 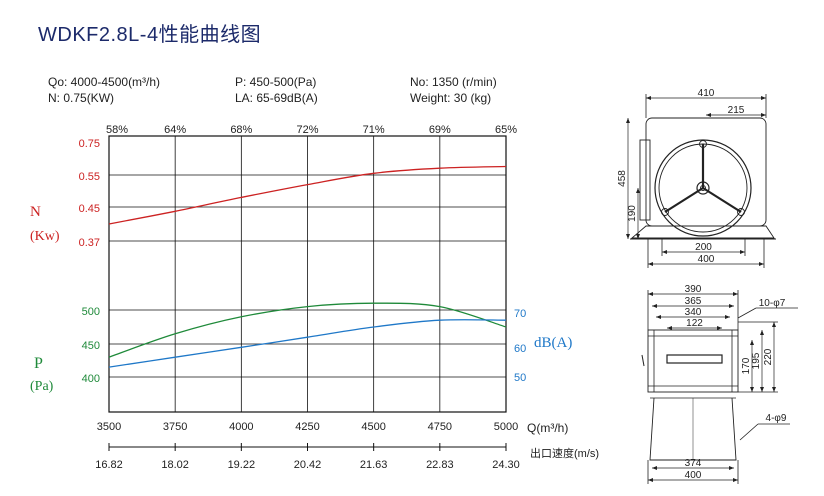 I want to click on sound-tick-label: 70, so click(x=520, y=314).